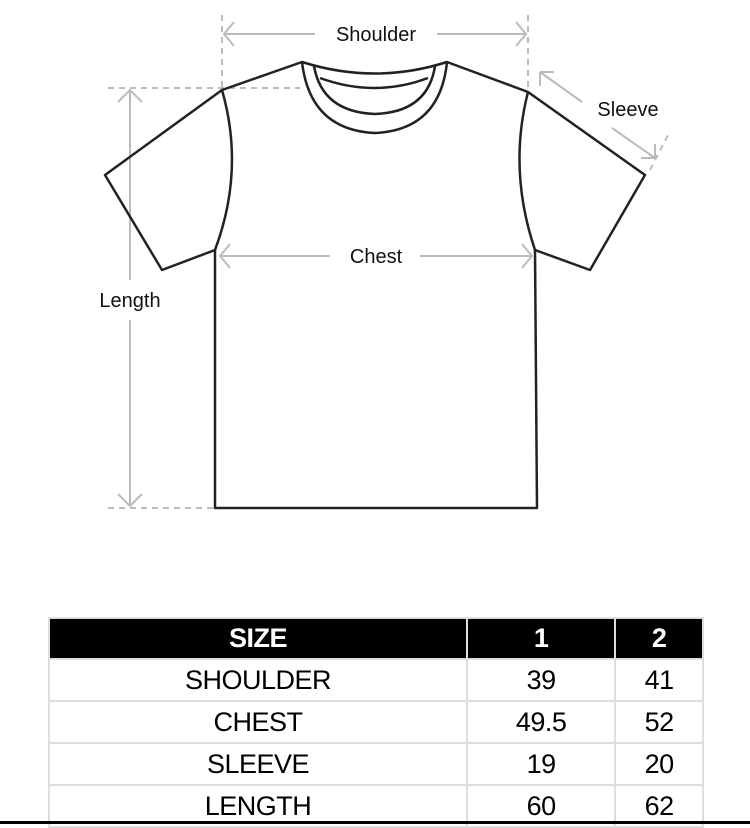  I want to click on header-size-2: 2, so click(659, 638).